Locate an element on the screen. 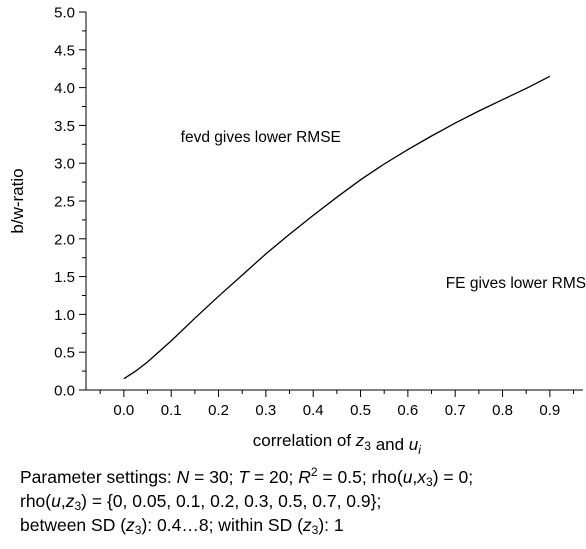 The height and width of the screenshot is (549, 586). x-tick-label: 0.3 is located at coordinates (265, 410).